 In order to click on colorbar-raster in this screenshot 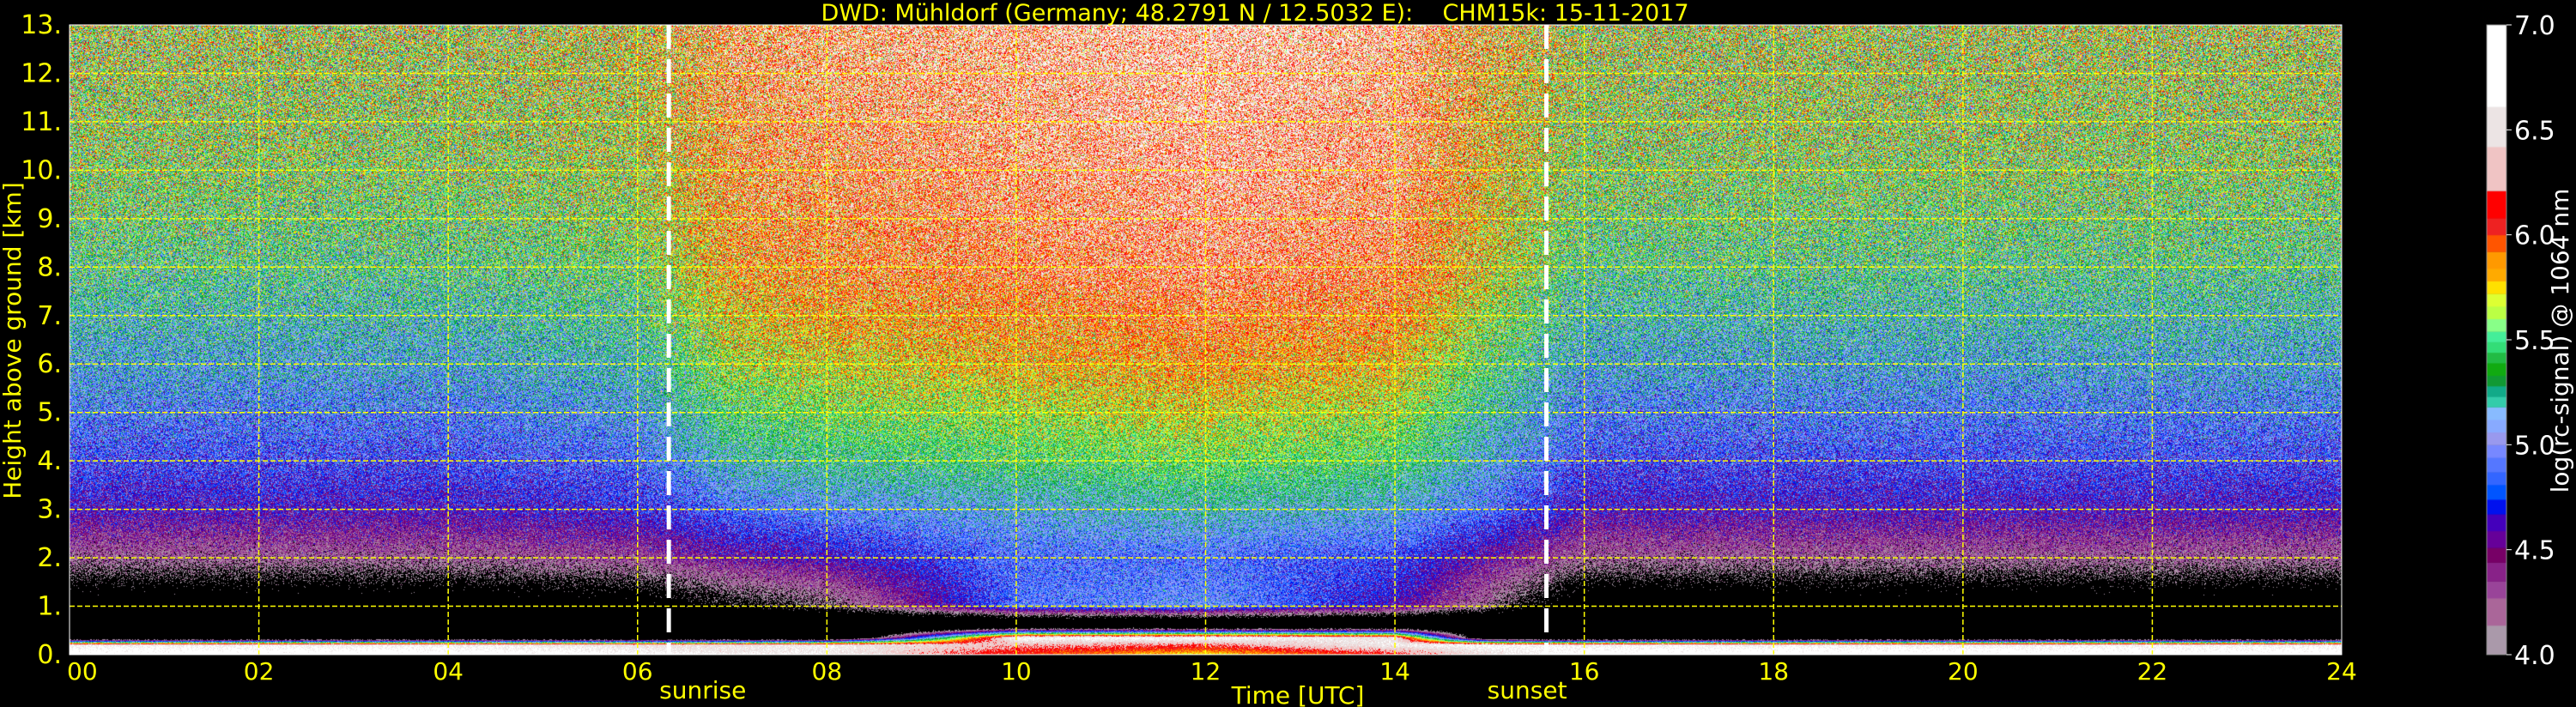, I will do `click(2496, 340)`.